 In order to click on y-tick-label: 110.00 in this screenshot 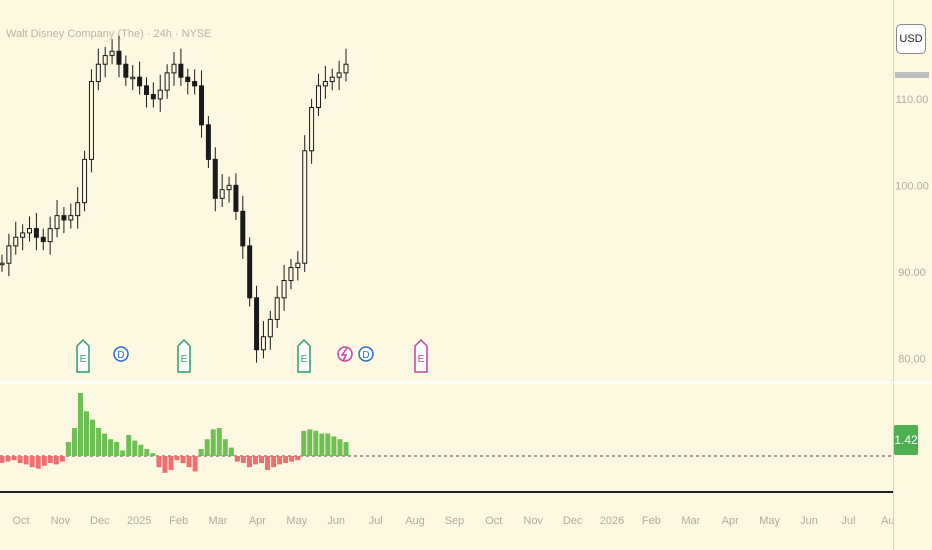, I will do `click(912, 100)`.